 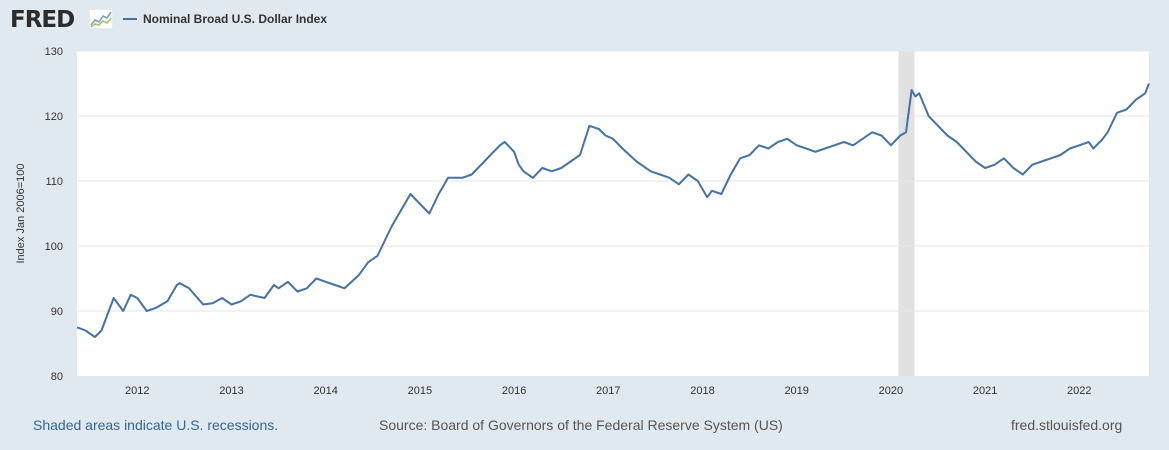 What do you see at coordinates (137, 391) in the screenshot?
I see `x-tick-label: 2012` at bounding box center [137, 391].